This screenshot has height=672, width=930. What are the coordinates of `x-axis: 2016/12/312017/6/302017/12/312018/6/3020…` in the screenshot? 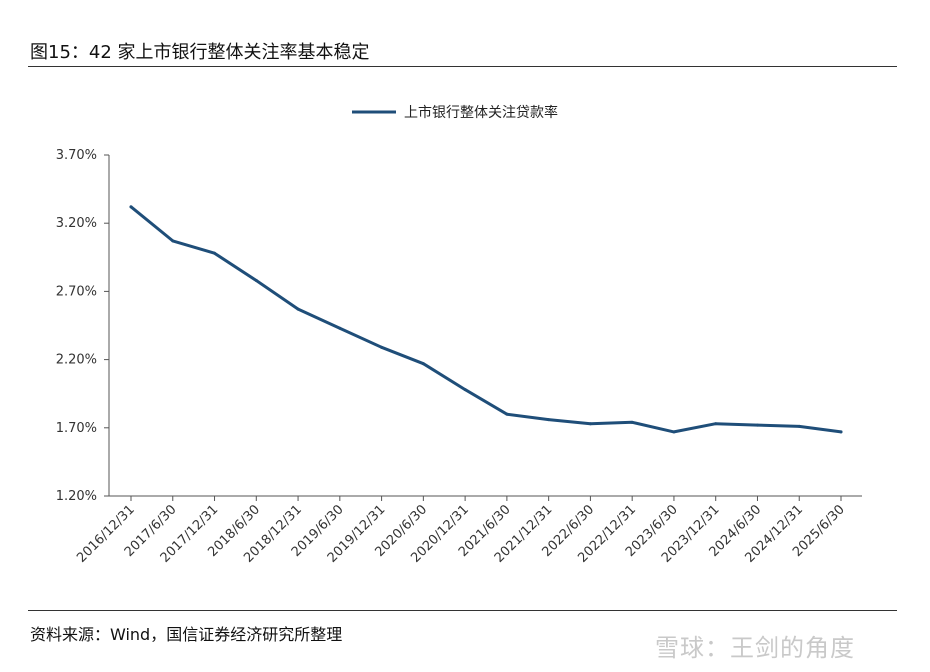 It's located at (468, 530).